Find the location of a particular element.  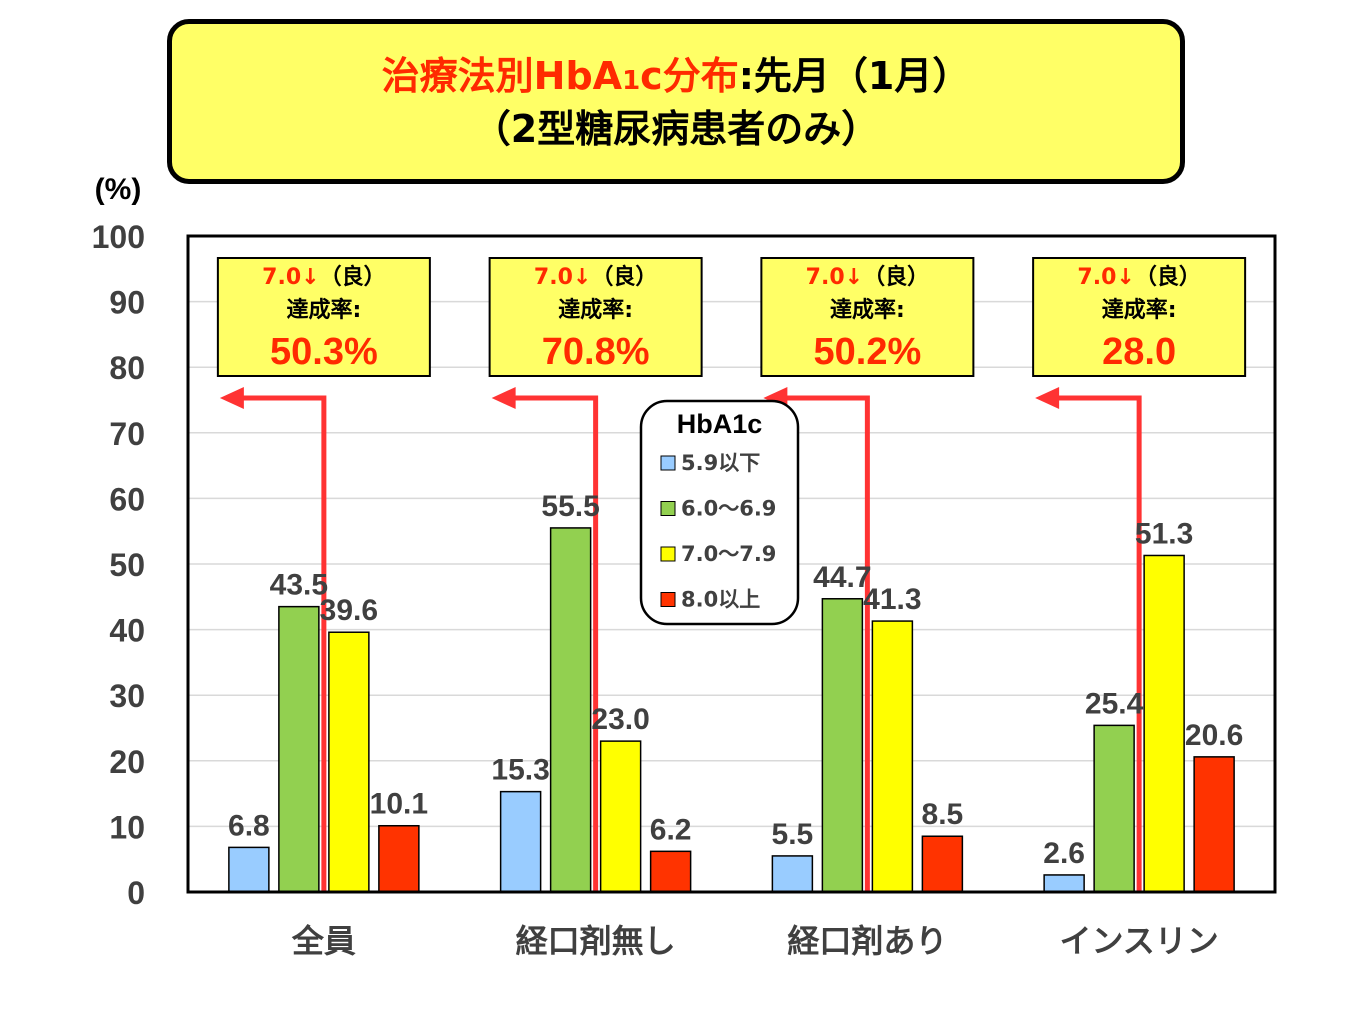

title-red-tail: c分布 is located at coordinates (689, 76).